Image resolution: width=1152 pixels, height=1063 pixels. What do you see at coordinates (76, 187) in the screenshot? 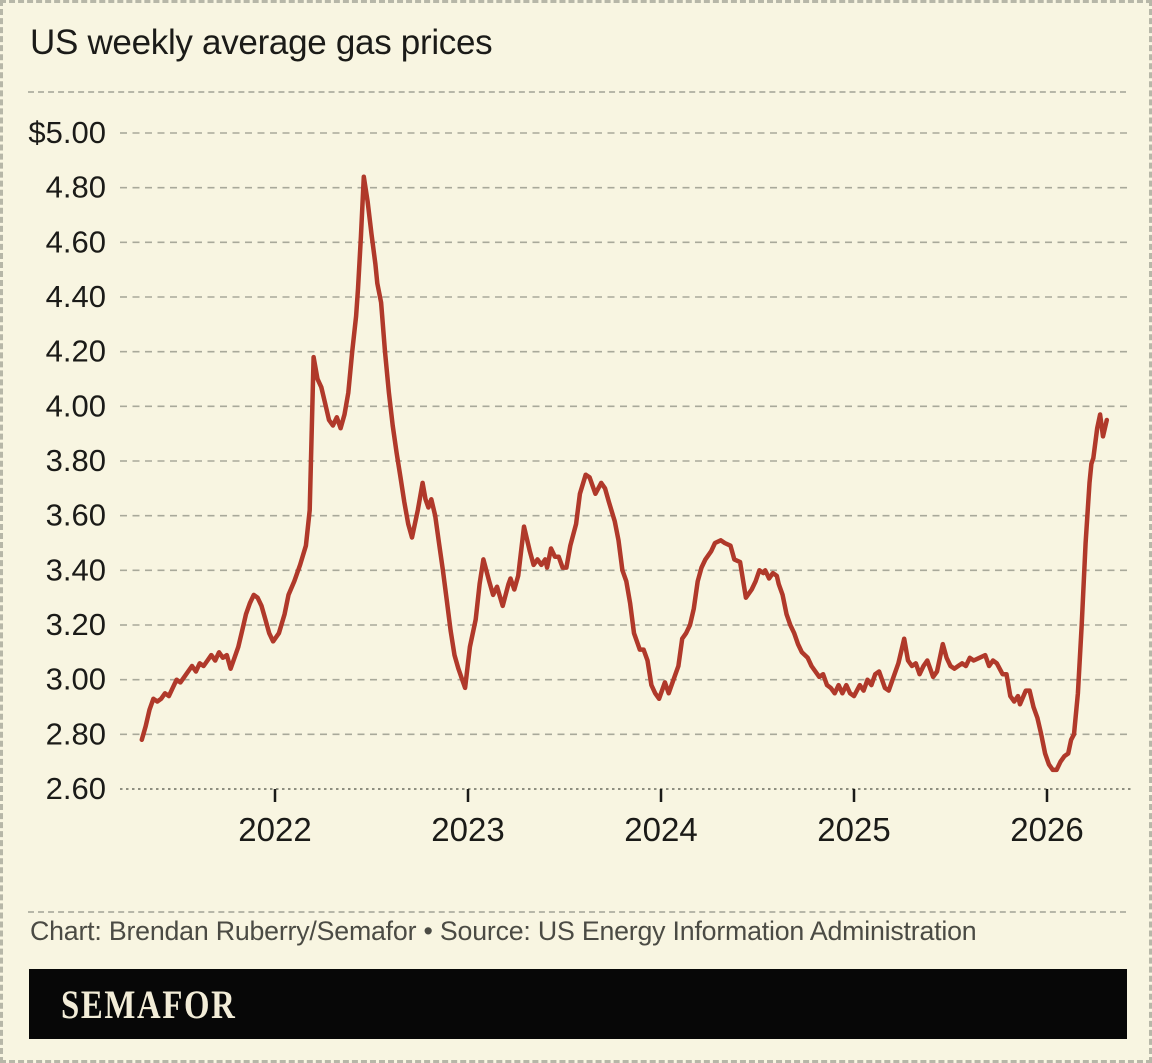
I see `y-tick-label: 4.80` at bounding box center [76, 187].